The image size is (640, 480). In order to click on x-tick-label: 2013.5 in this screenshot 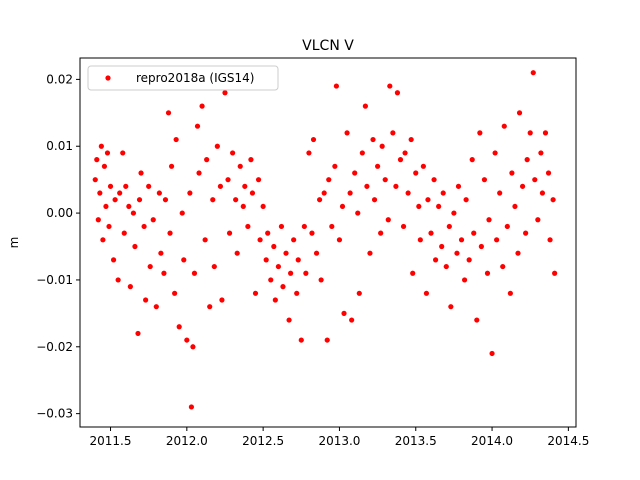, I will do `click(416, 441)`.